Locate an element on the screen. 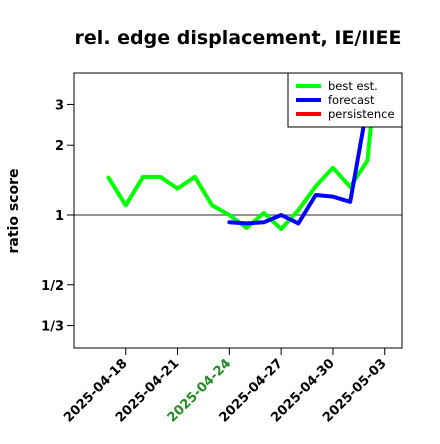 The image size is (440, 444). y-tick-label: 3 is located at coordinates (59, 105).